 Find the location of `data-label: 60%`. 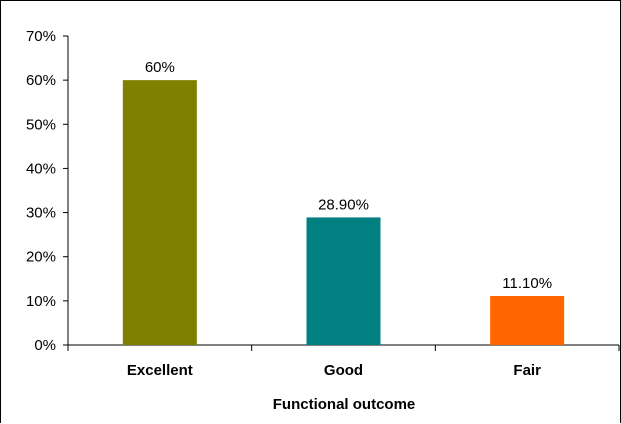

data-label: 60% is located at coordinates (160, 67).